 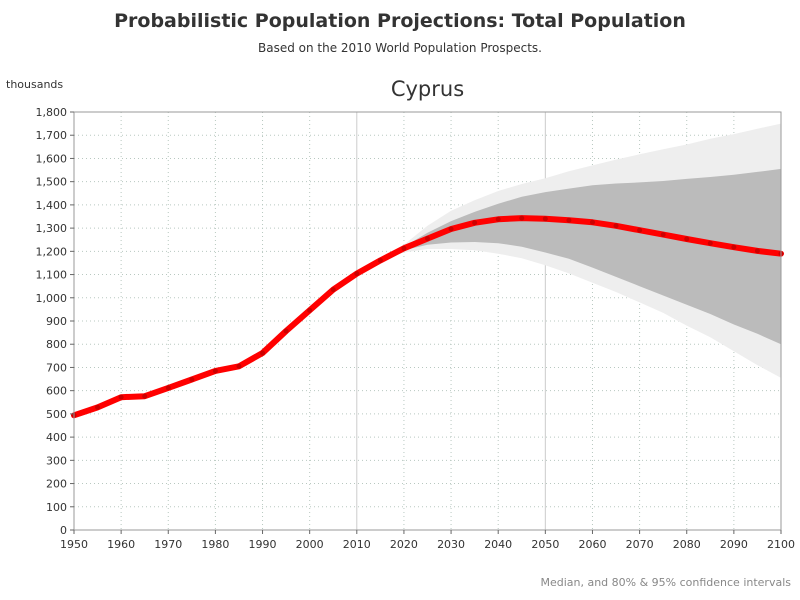 What do you see at coordinates (734, 544) in the screenshot?
I see `x-tick-label: 2090` at bounding box center [734, 544].